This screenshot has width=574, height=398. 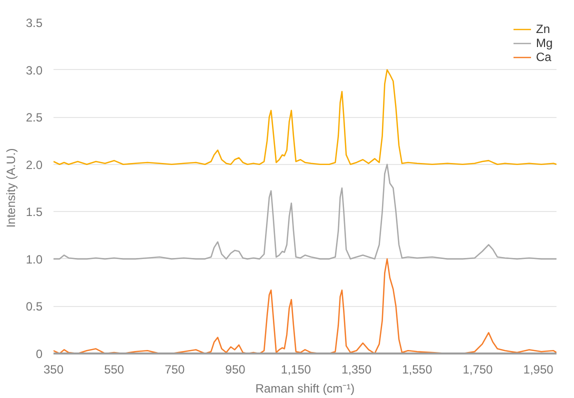 I want to click on legend-label: Mg, so click(x=545, y=43).